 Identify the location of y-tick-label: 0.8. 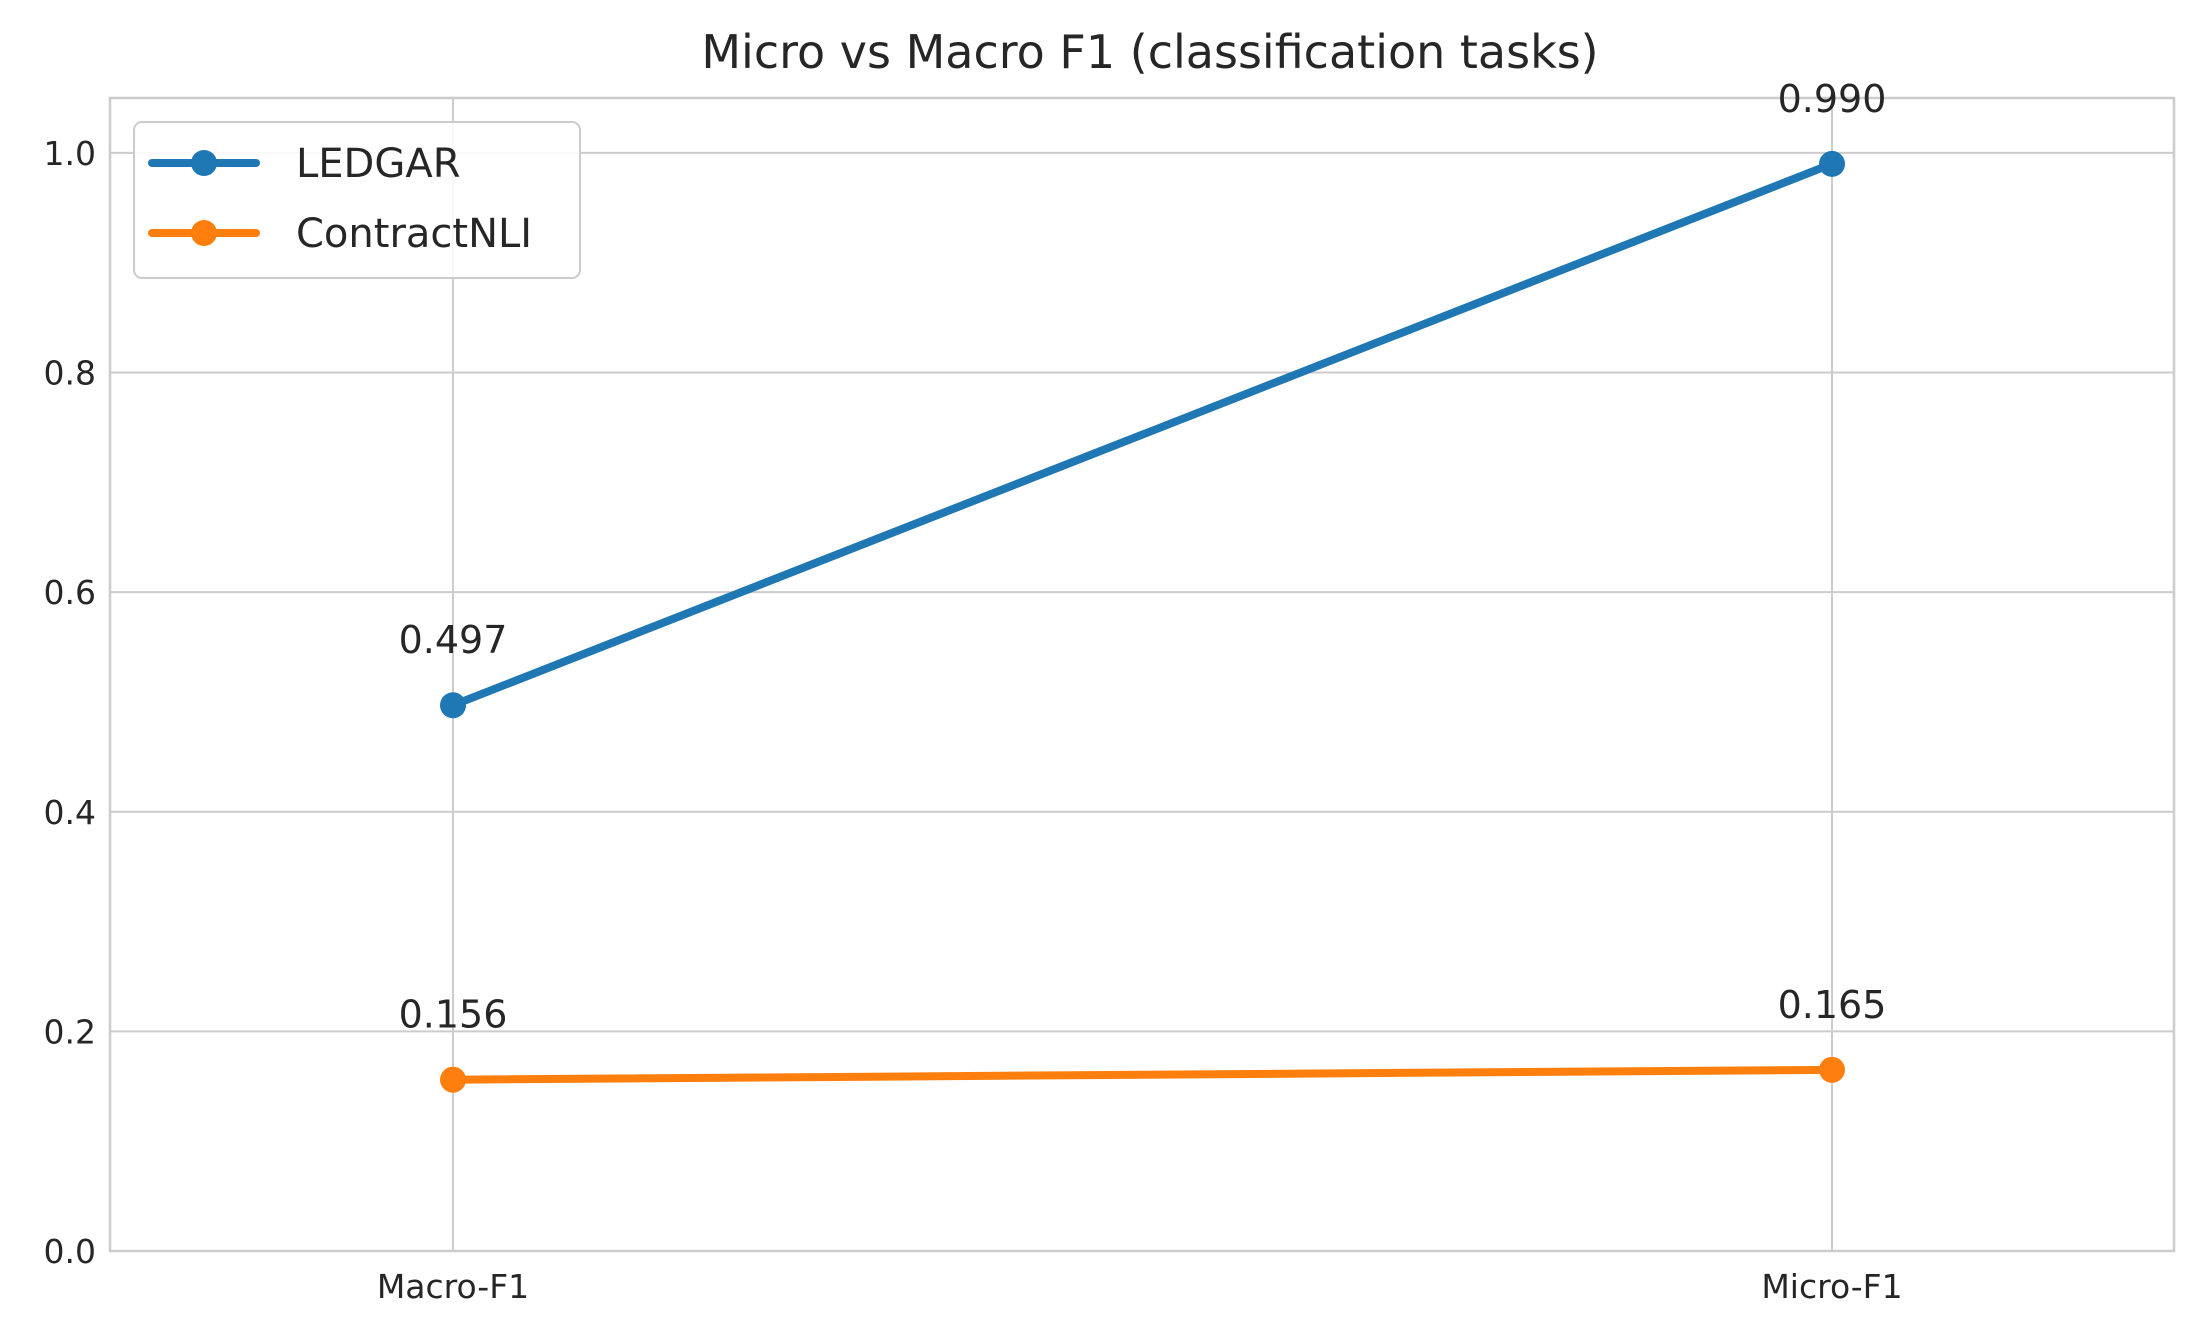
(70, 373).